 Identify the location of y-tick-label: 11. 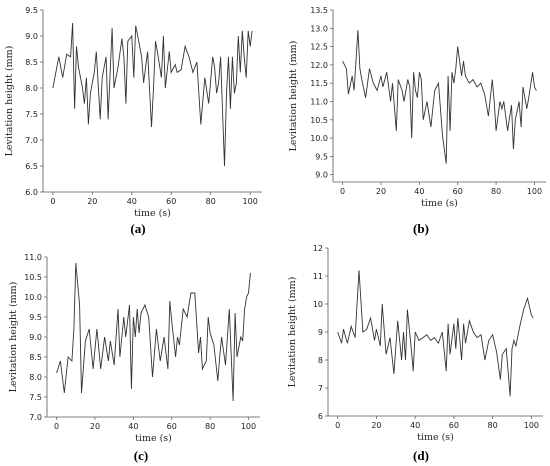
(318, 276).